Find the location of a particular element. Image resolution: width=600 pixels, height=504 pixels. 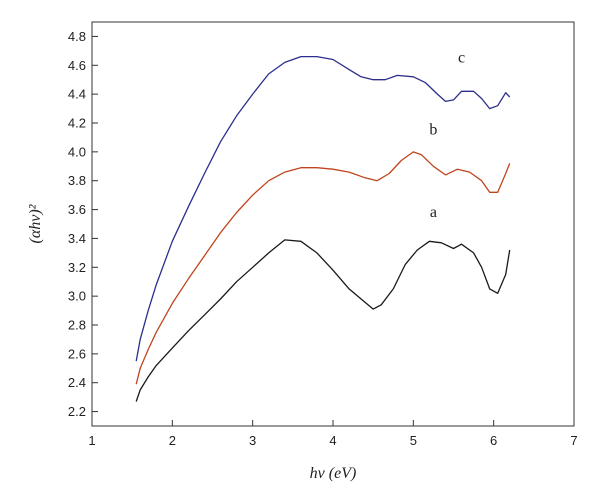

x-tick-label: 3 is located at coordinates (252, 440).